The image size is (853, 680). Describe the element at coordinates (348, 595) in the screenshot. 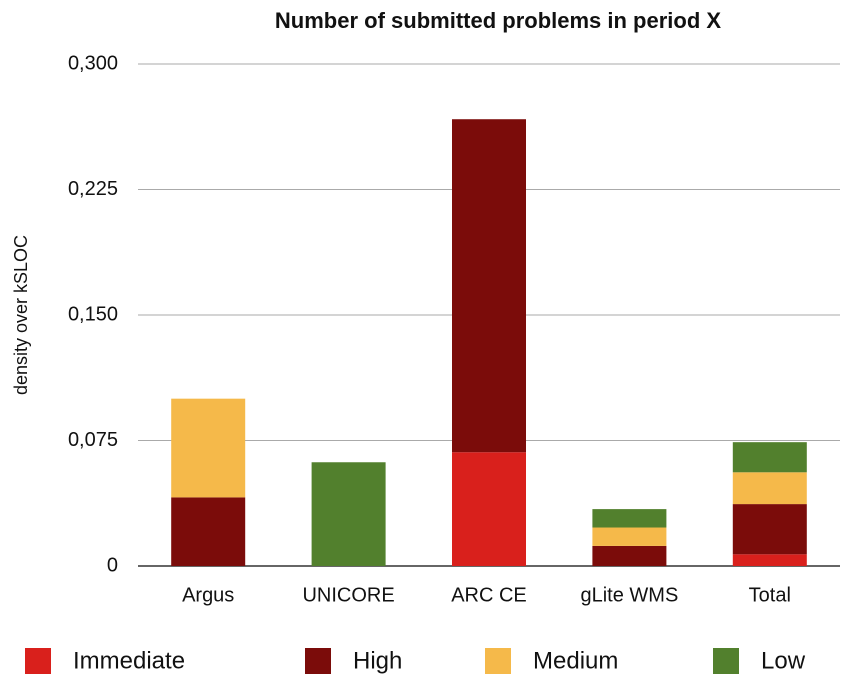

I see `x-tick-label: UNICORE` at that location.